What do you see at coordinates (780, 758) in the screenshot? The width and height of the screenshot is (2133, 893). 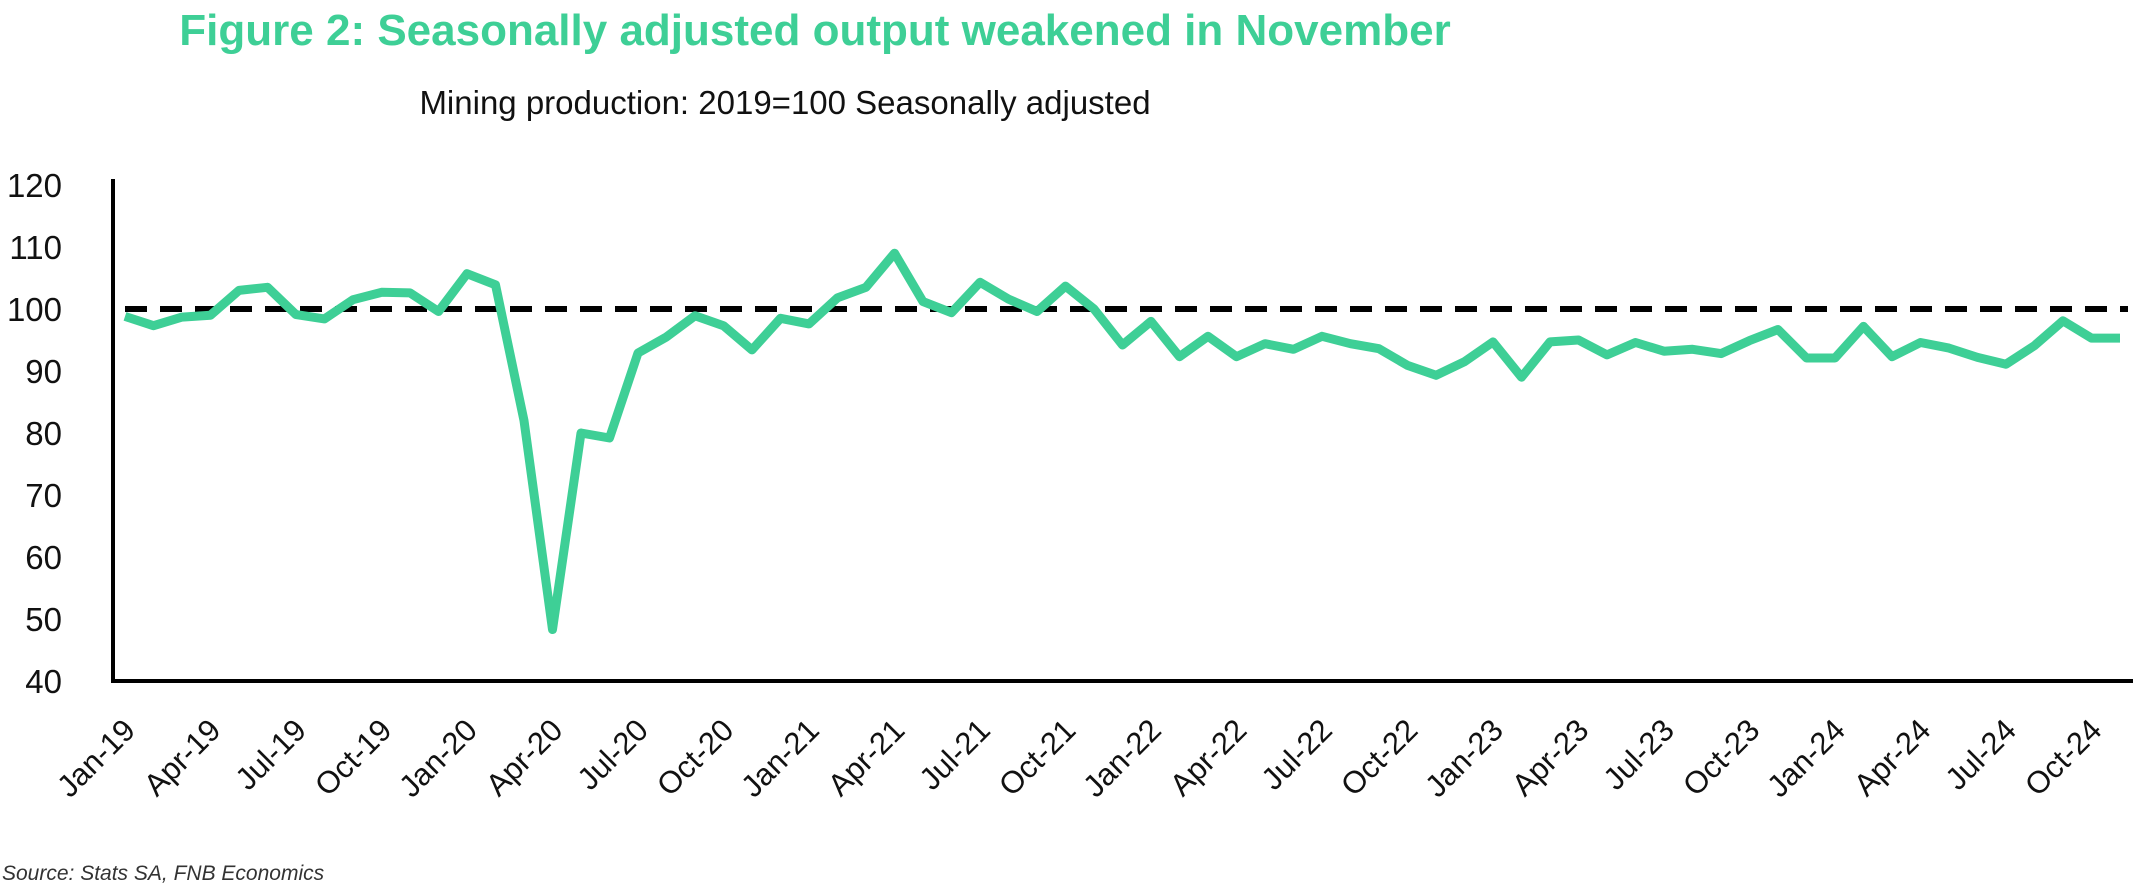 I see `x-tick-label: Jan-21` at bounding box center [780, 758].